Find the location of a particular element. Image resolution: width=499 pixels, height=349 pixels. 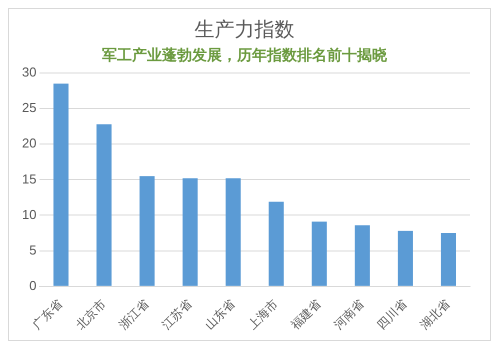

y-tick-label: 5 is located at coordinates (32, 250).